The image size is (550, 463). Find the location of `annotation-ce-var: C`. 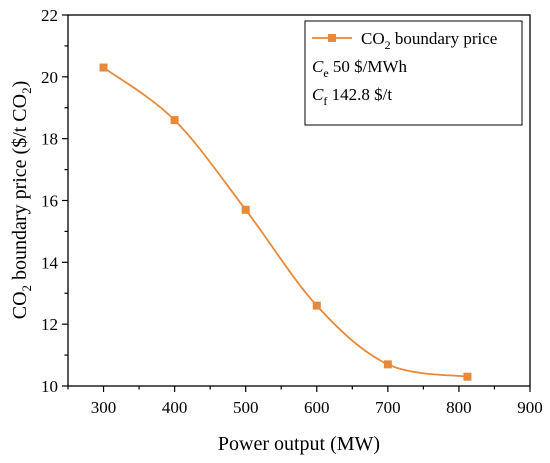

annotation-ce-var: C is located at coordinates (318, 66).